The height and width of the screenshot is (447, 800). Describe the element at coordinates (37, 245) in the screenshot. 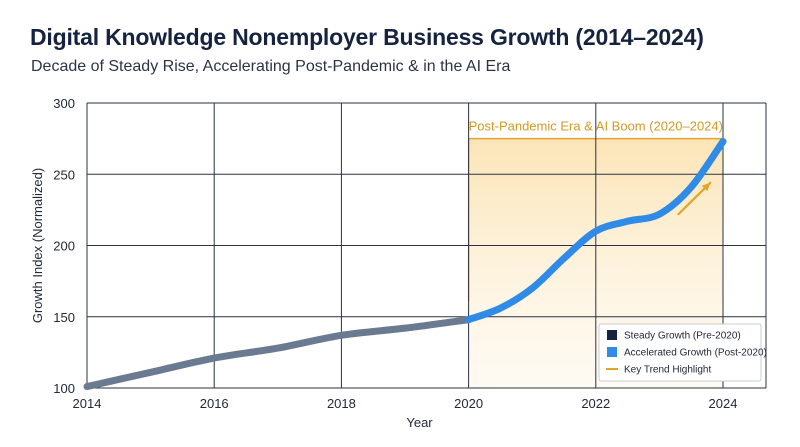

I see `y-axis-label: Growth Index (Normalized)` at that location.